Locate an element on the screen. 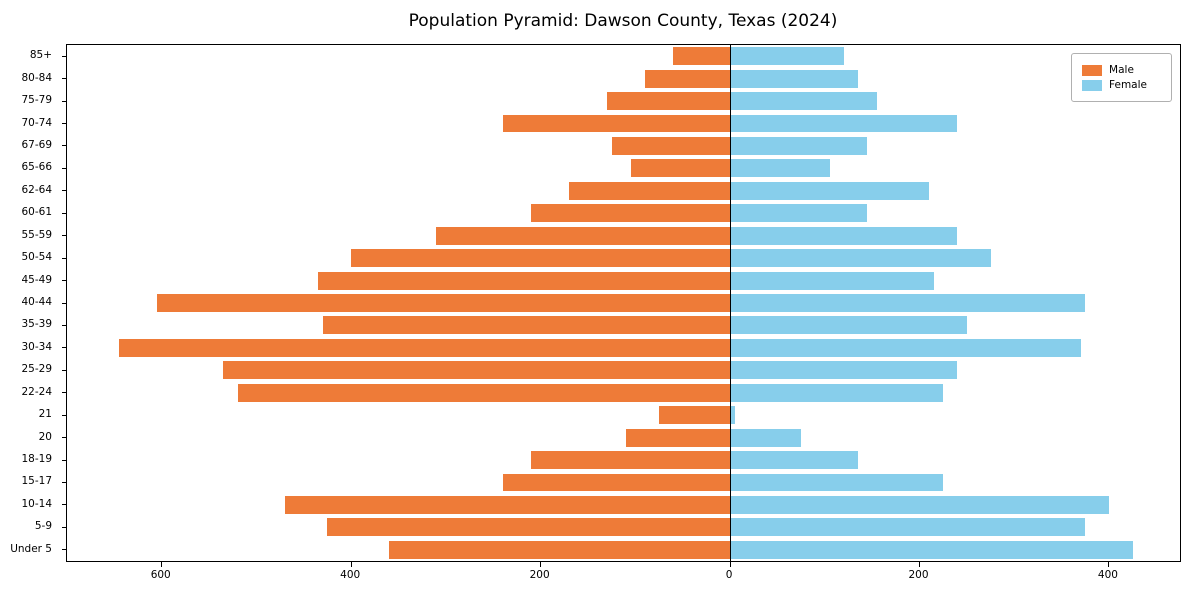  male-color-swatch is located at coordinates (1092, 70).